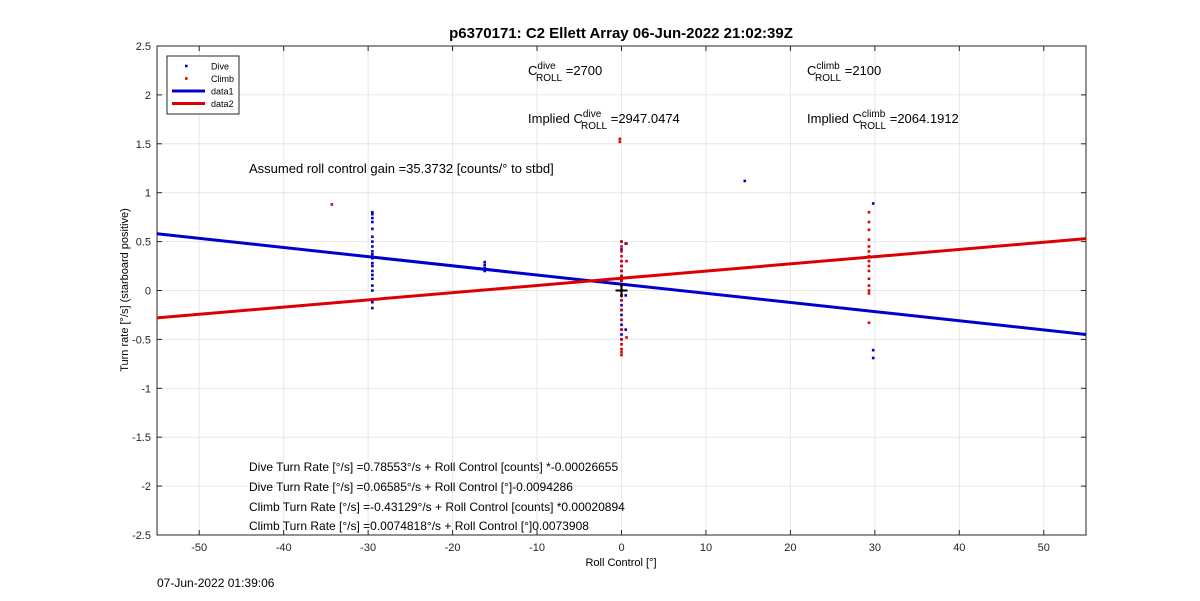 The height and width of the screenshot is (601, 1200). I want to click on x-tick-label: 30, so click(875, 548).